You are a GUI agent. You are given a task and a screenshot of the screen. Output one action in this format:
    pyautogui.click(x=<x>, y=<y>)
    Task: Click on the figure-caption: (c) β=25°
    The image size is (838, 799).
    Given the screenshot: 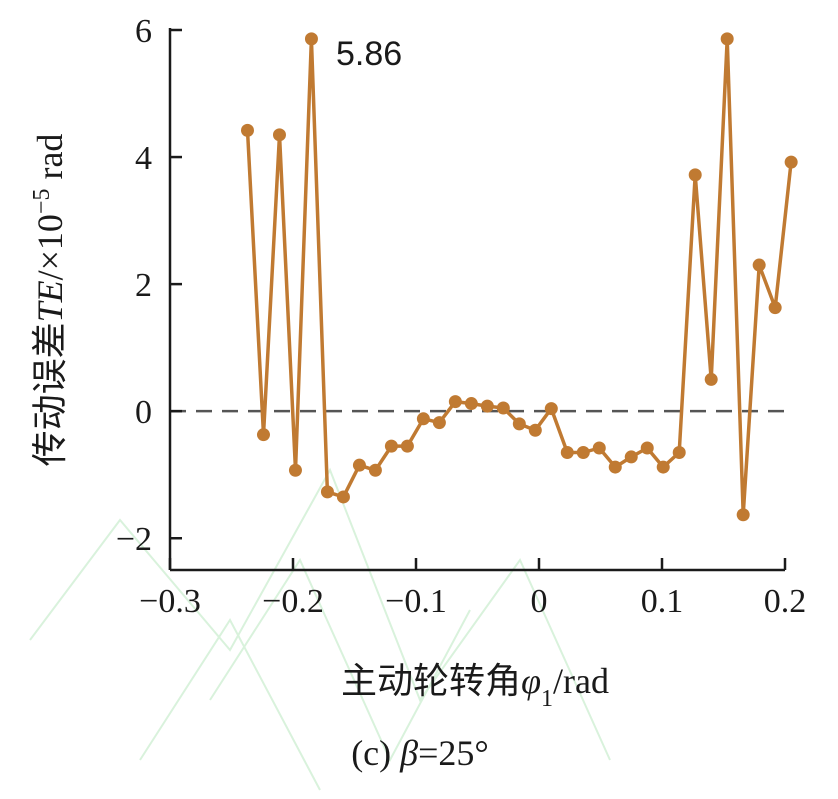 What is the action you would take?
    pyautogui.click(x=420, y=753)
    